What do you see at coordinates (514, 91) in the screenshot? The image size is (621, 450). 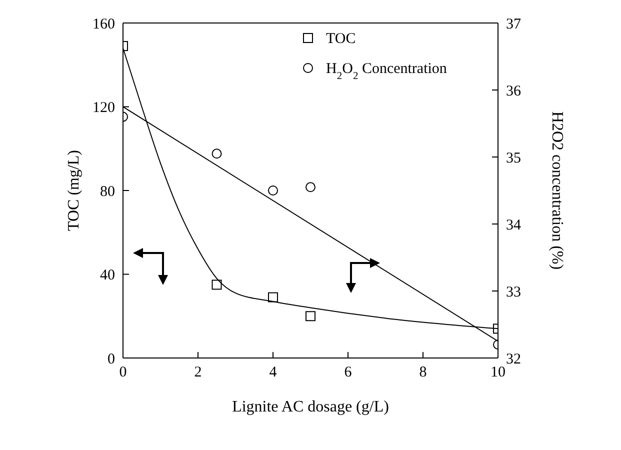 I see `y2-tick-label: 36` at bounding box center [514, 91].